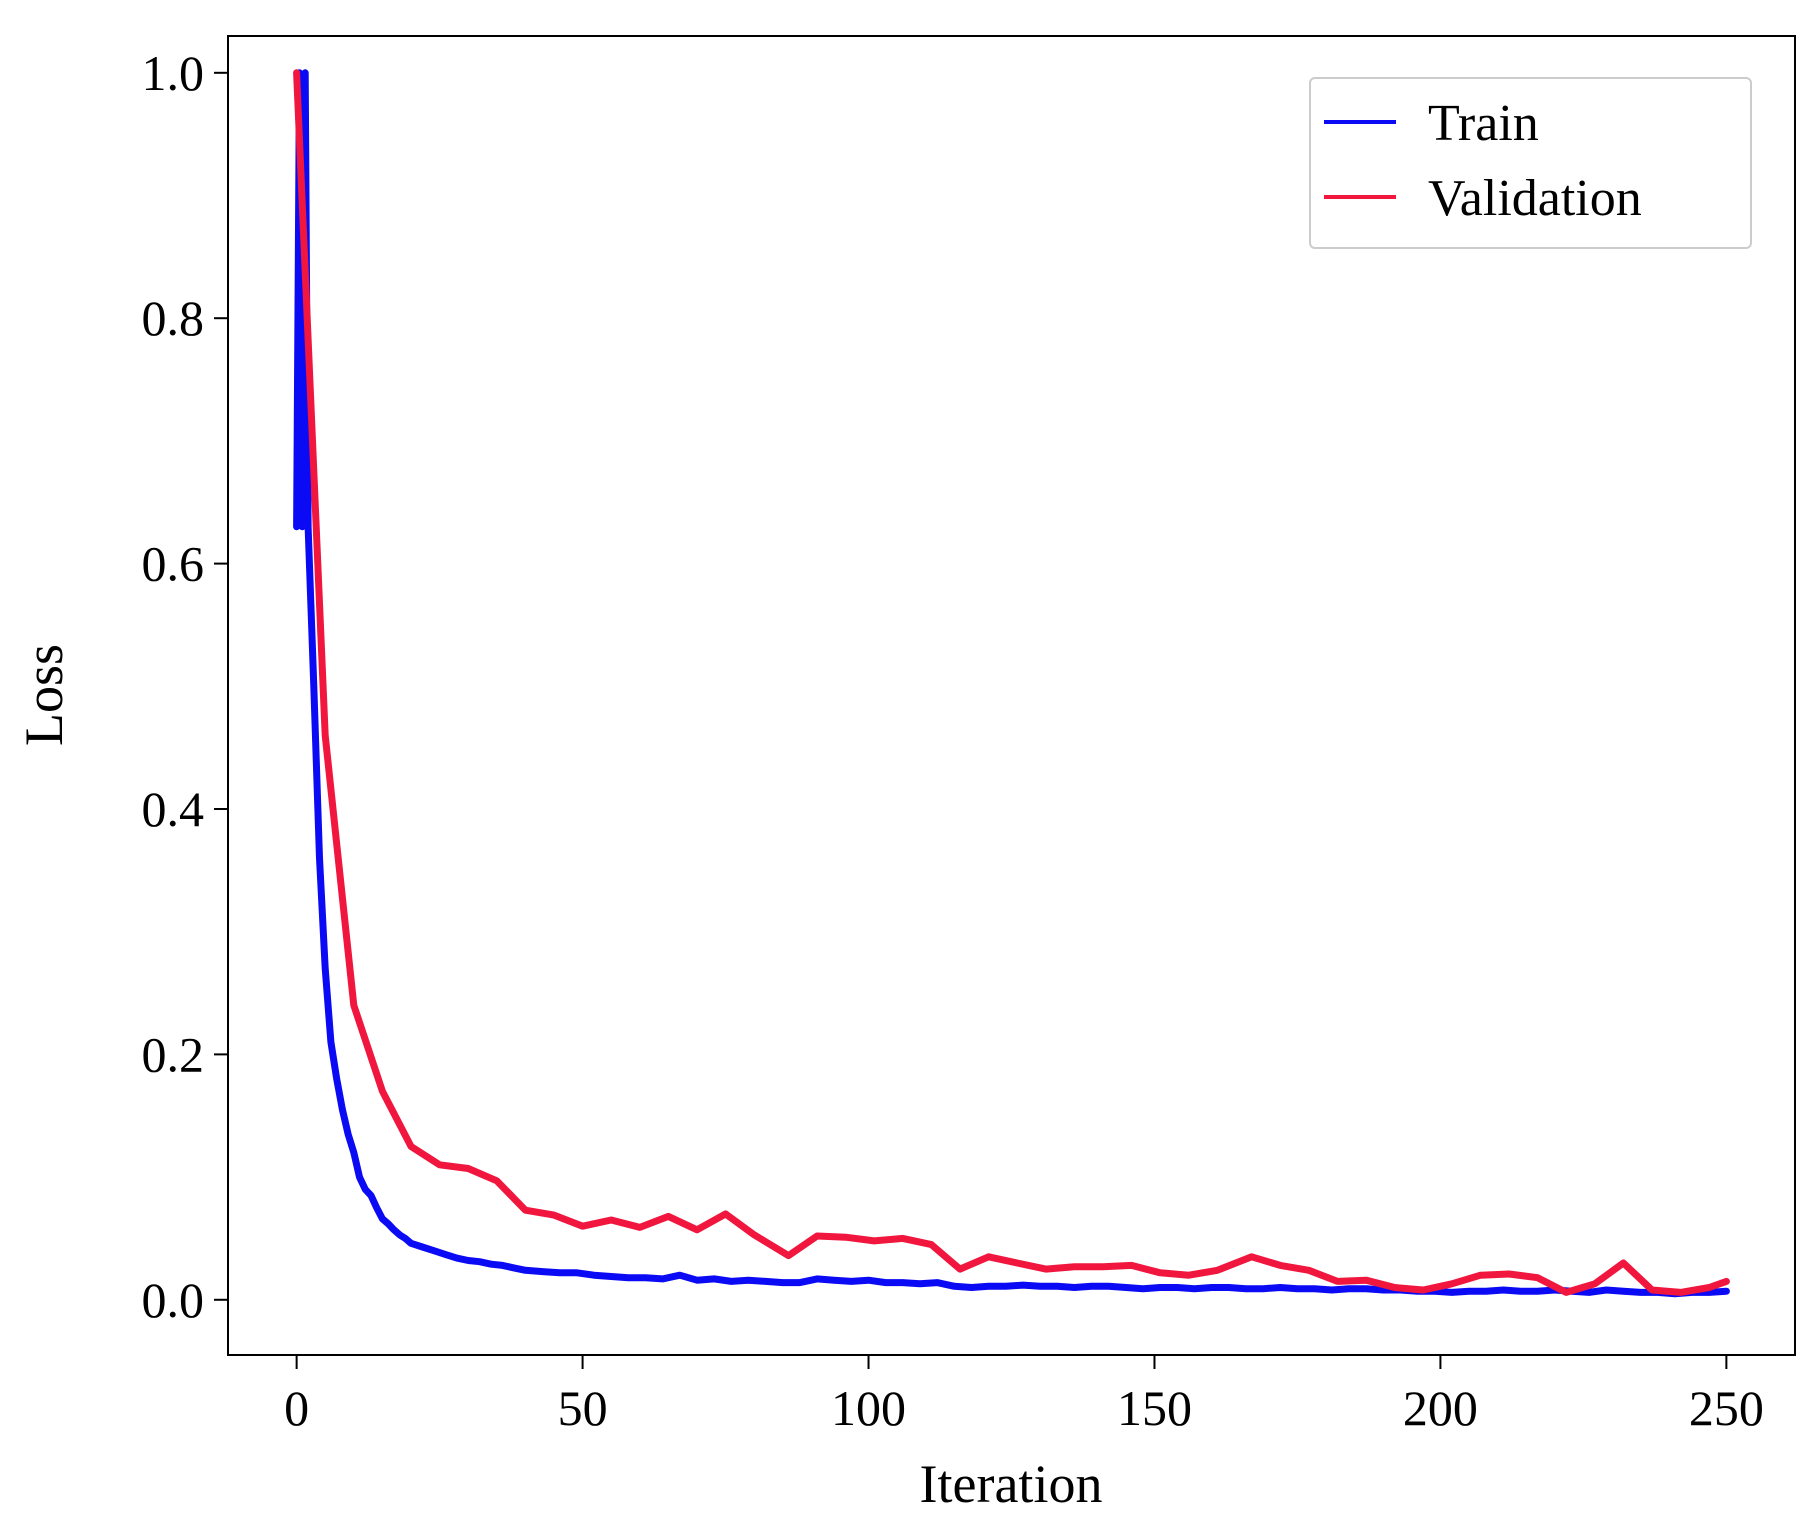  Describe the element at coordinates (44, 695) in the screenshot. I see `y-axis-label: Loss` at that location.